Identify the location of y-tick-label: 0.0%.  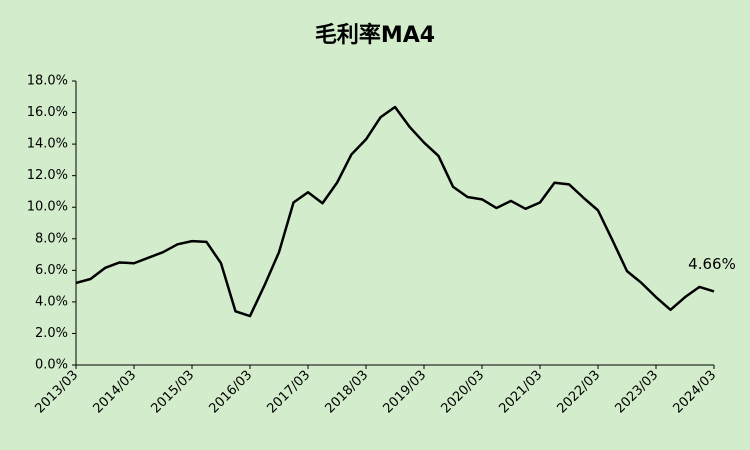
(51, 365).